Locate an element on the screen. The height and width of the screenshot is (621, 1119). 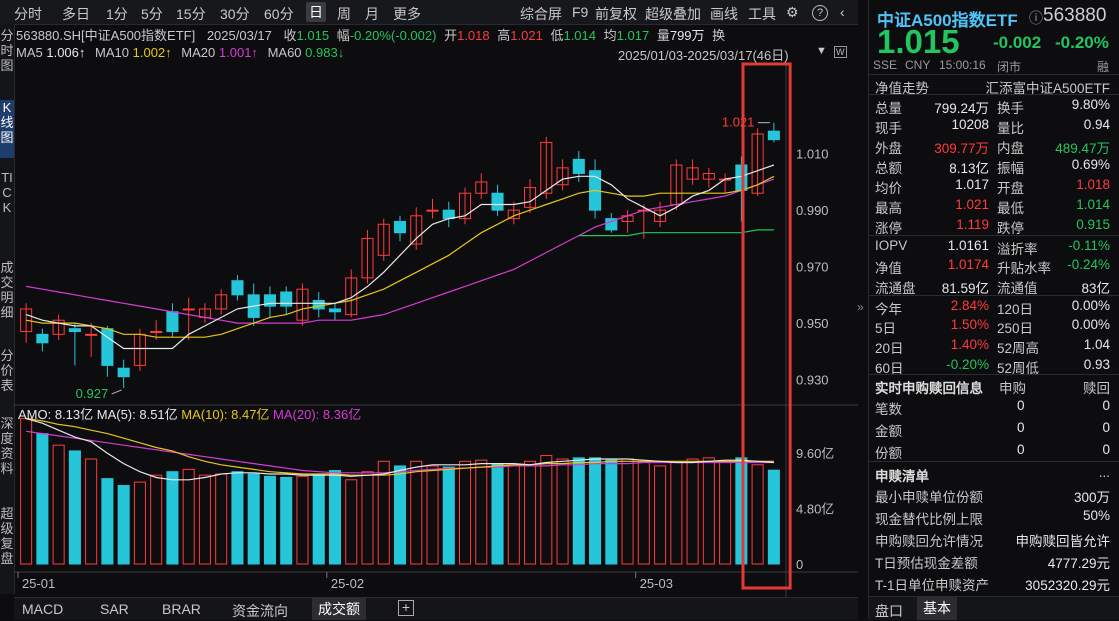
quote-time: 15:00:16 is located at coordinates (962, 65).